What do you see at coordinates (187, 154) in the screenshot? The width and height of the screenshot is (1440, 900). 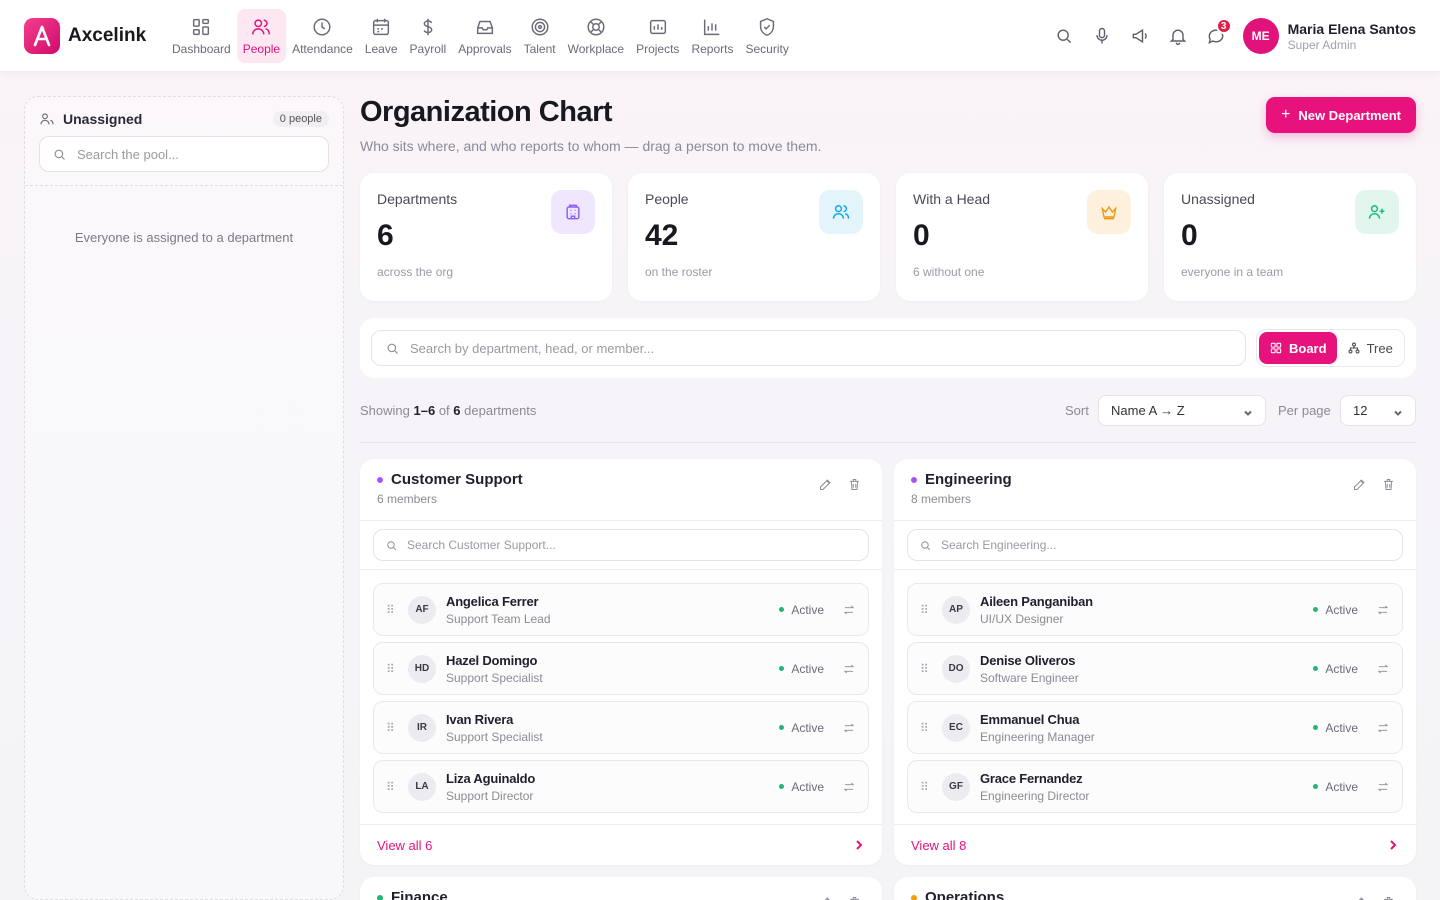 I see `pool-search-input` at bounding box center [187, 154].